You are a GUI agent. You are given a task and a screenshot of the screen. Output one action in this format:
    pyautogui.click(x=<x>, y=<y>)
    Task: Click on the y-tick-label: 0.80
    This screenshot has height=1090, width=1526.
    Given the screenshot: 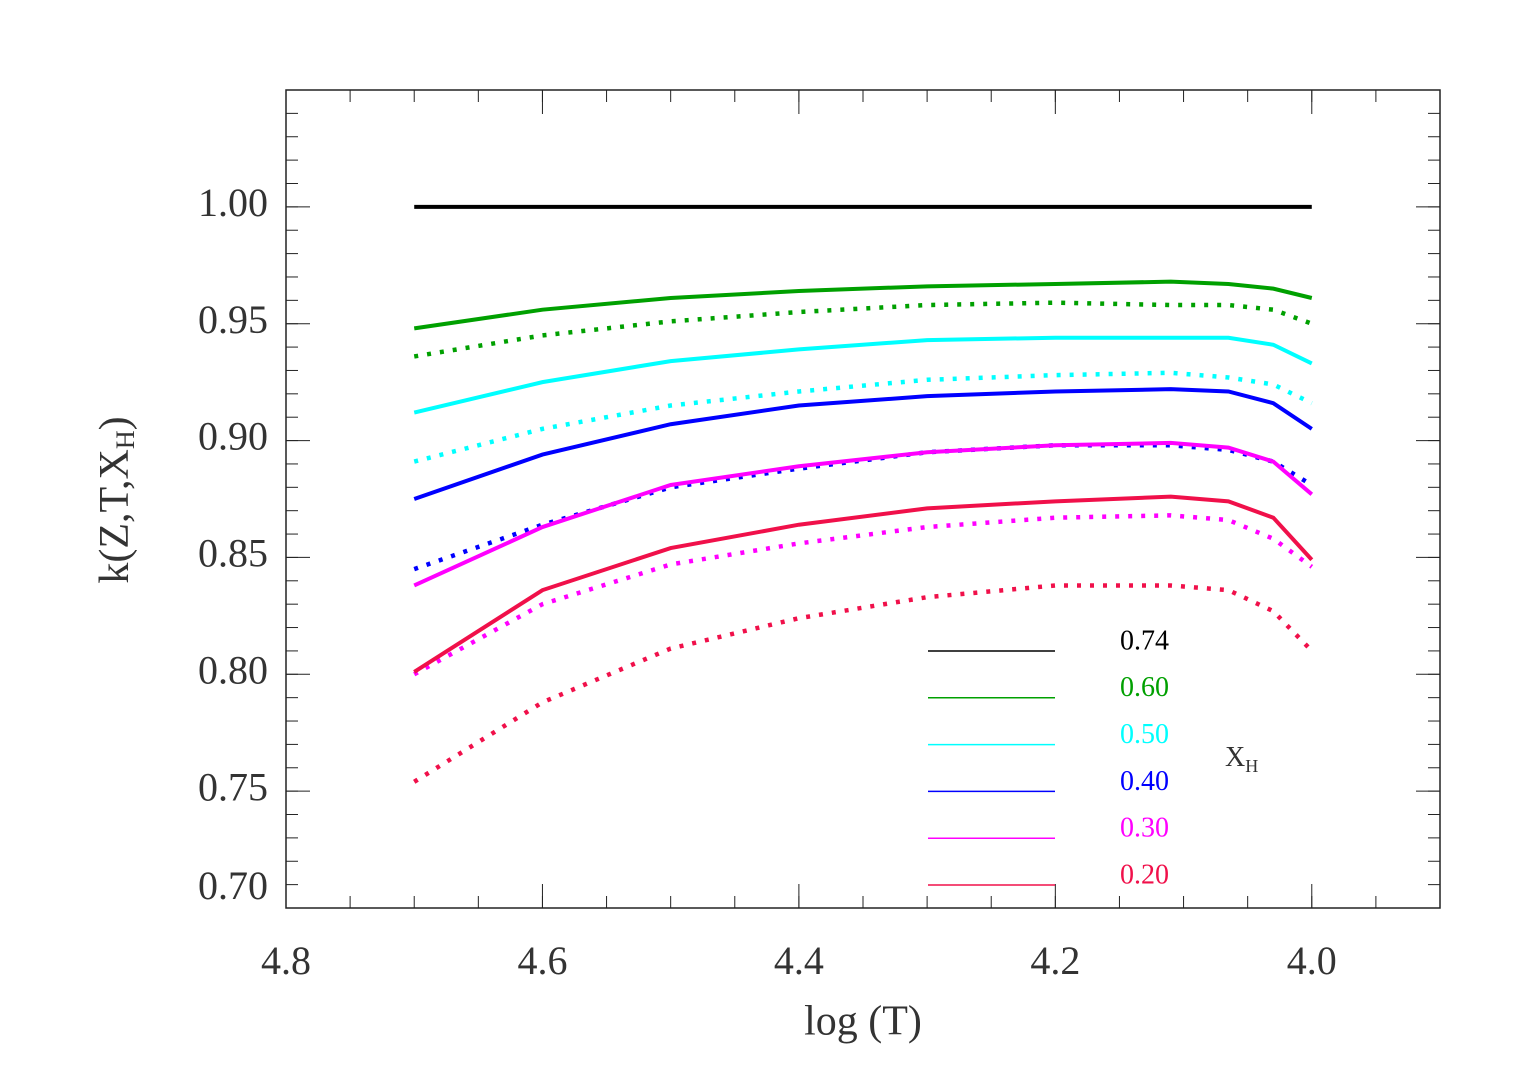 What is the action you would take?
    pyautogui.click(x=233, y=669)
    